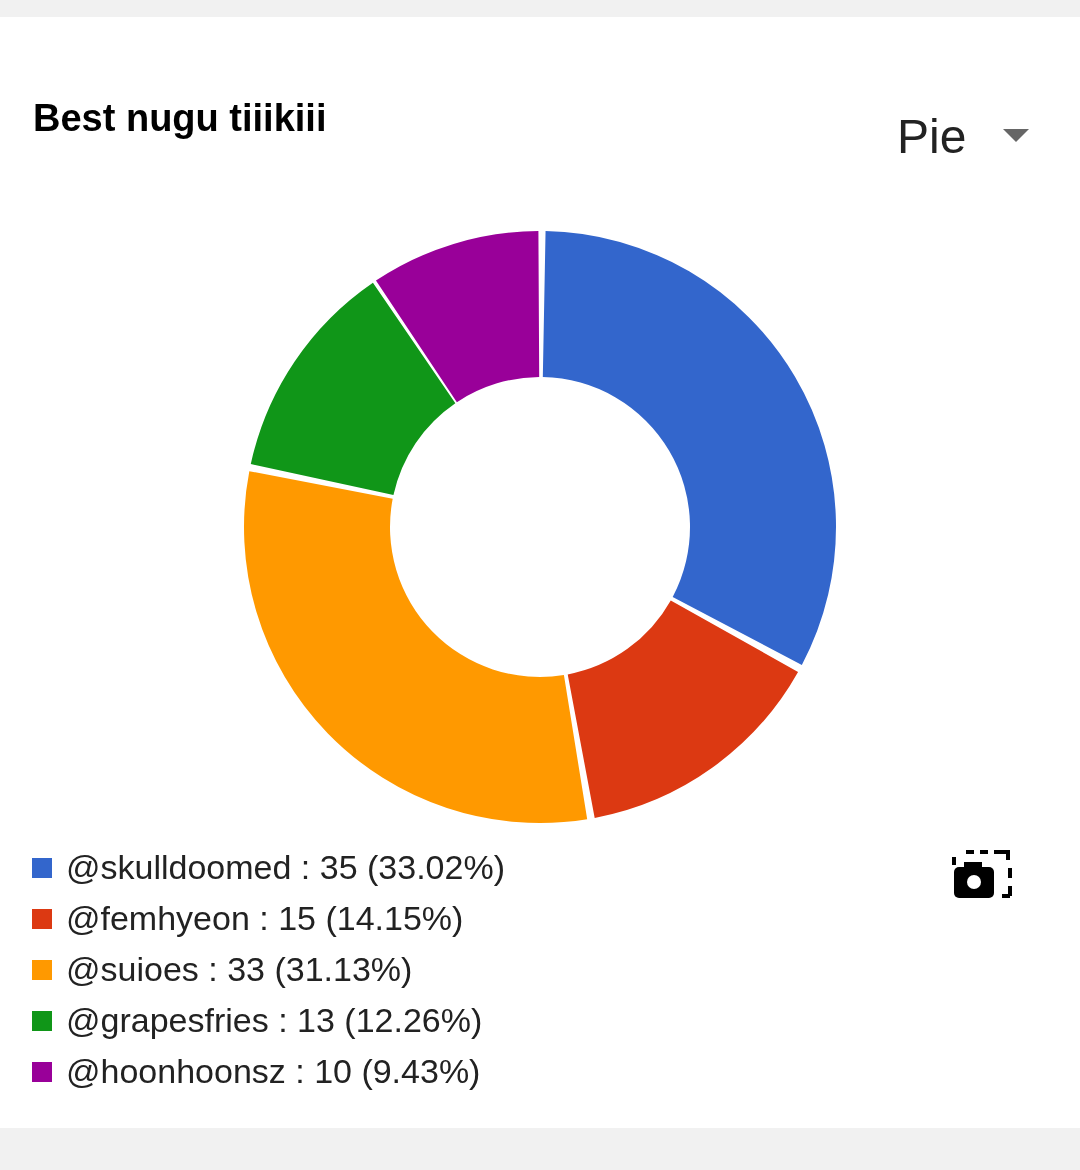 This screenshot has width=1080, height=1170. What do you see at coordinates (239, 969) in the screenshot?
I see `legend-label: @suioes : 33 (31.13%)` at bounding box center [239, 969].